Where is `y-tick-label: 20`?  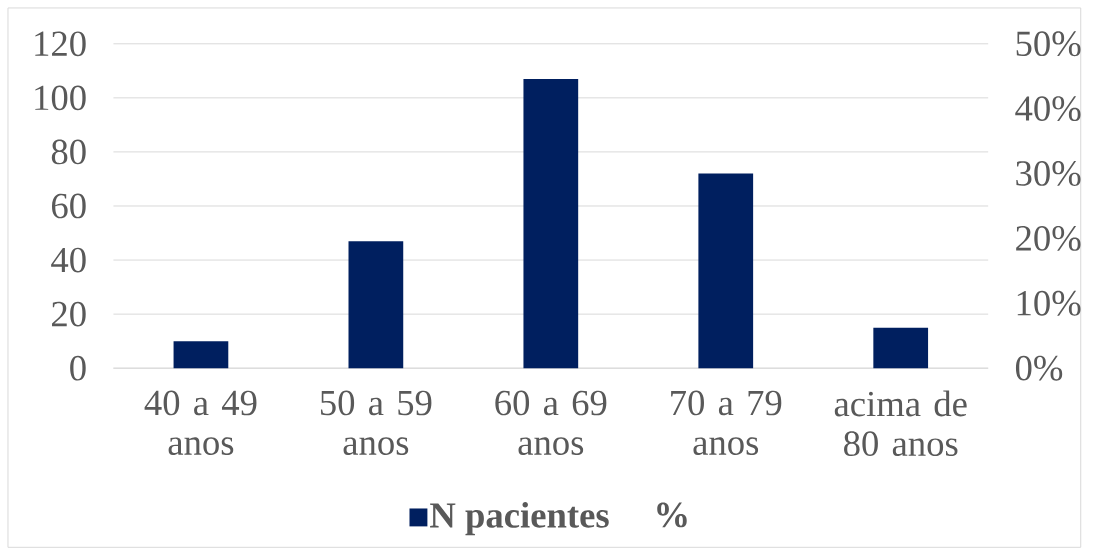
y-tick-label: 20 is located at coordinates (69, 314).